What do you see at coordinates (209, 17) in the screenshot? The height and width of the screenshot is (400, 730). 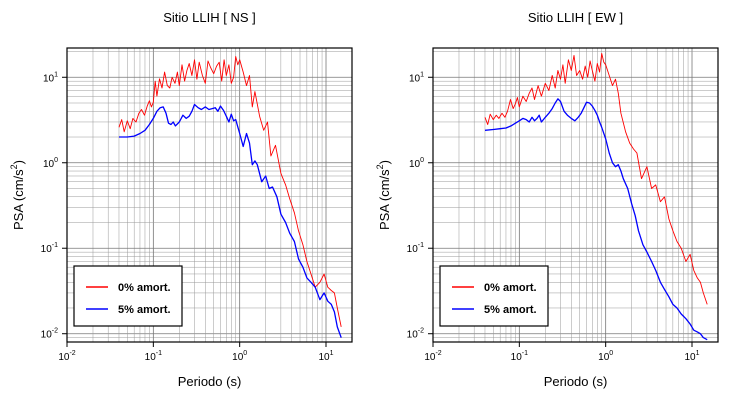 I see `chart-title: Sitio LLIH [ NS ]` at bounding box center [209, 17].